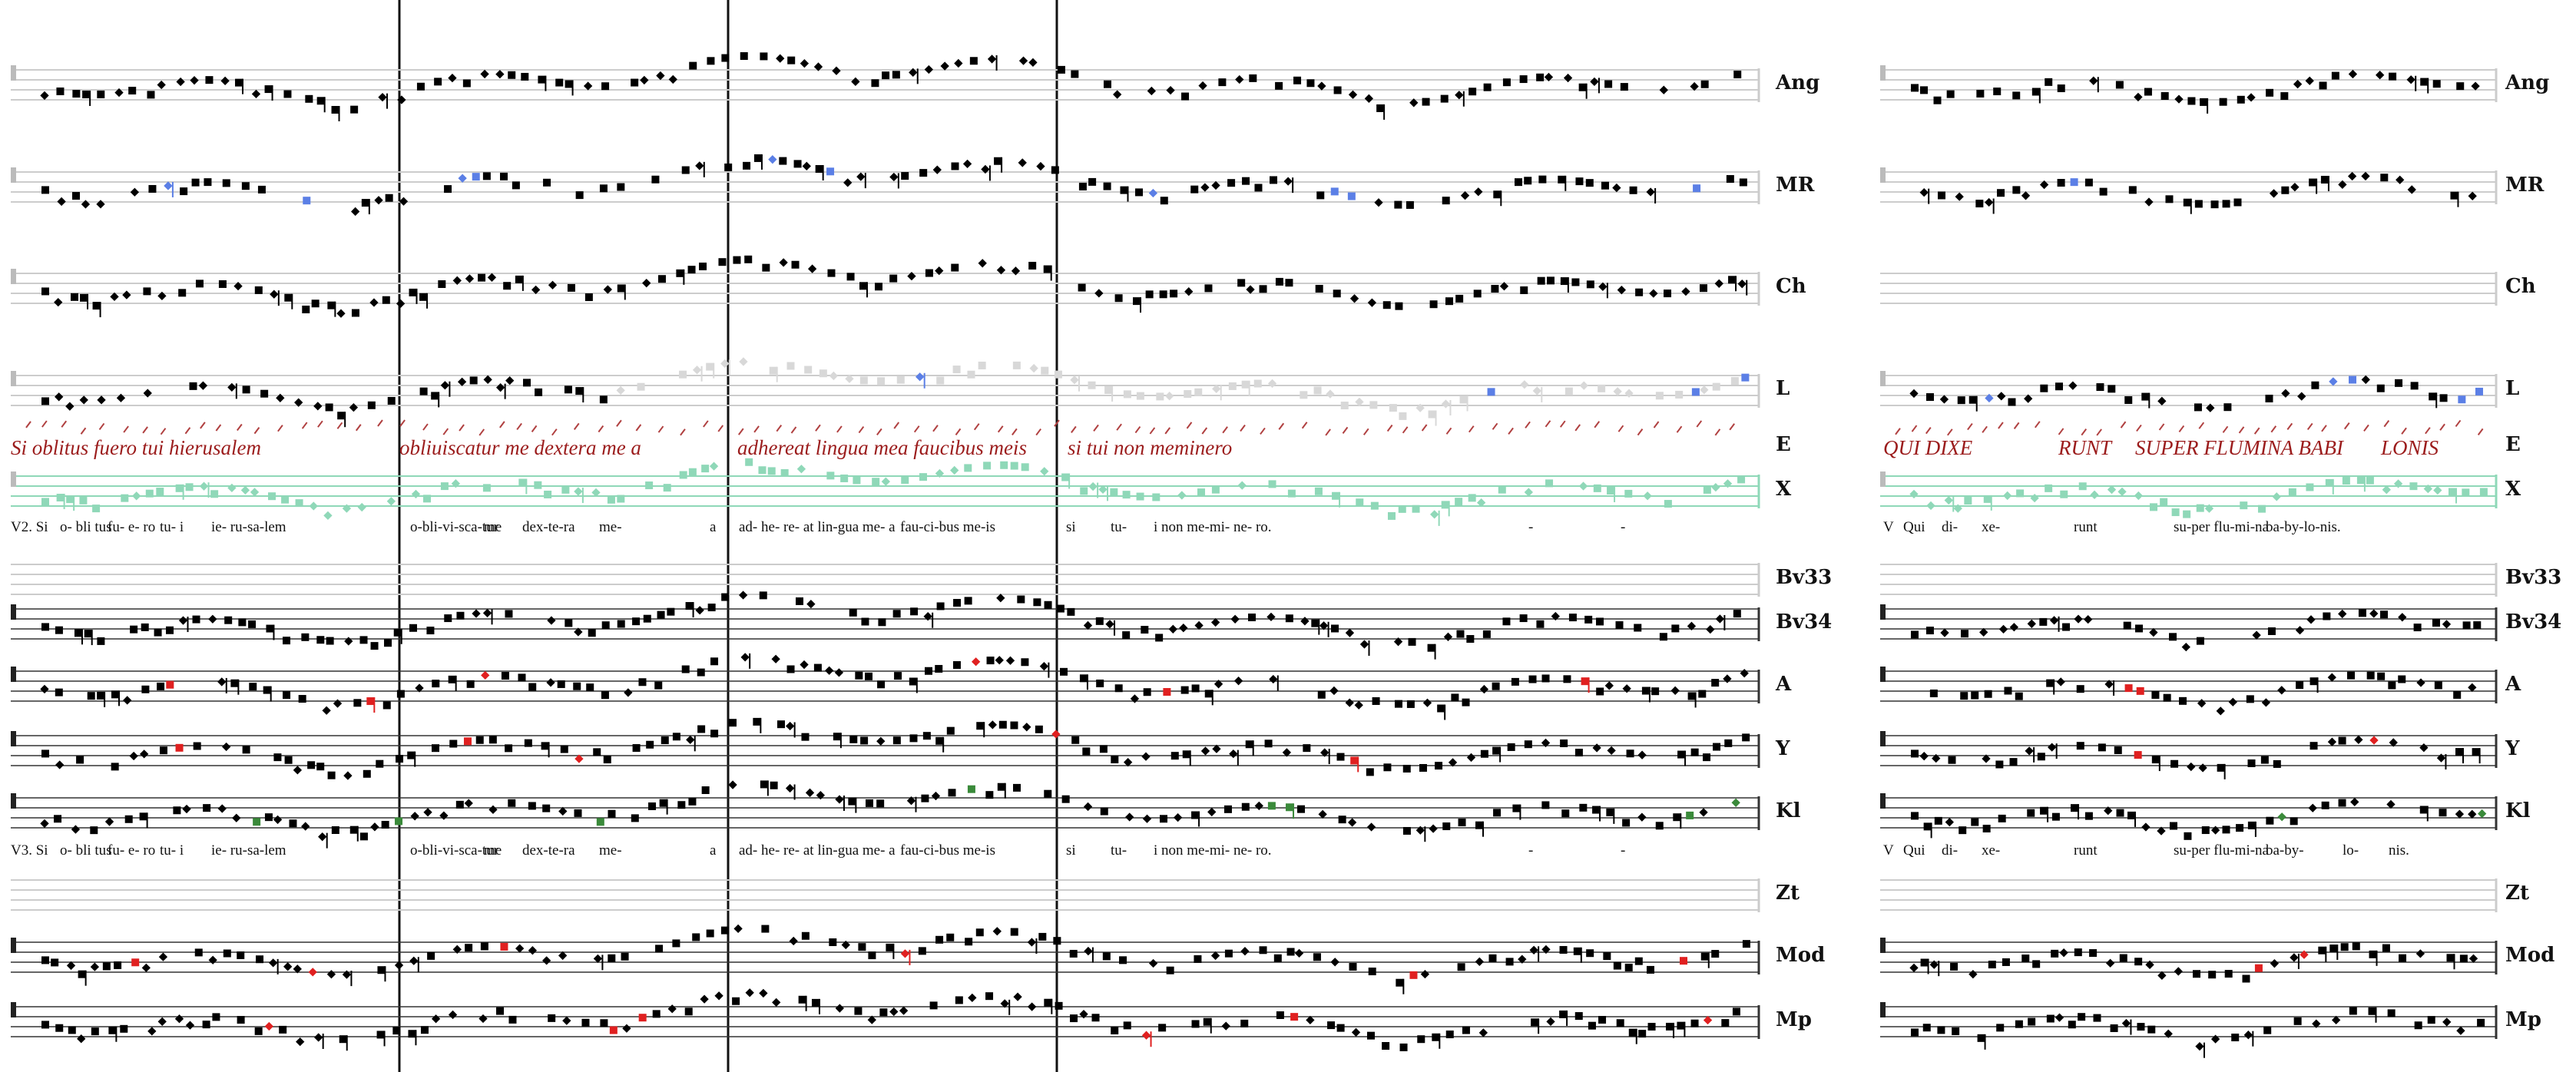  Describe the element at coordinates (2525, 186) in the screenshot. I see `staff-label: MR` at that location.